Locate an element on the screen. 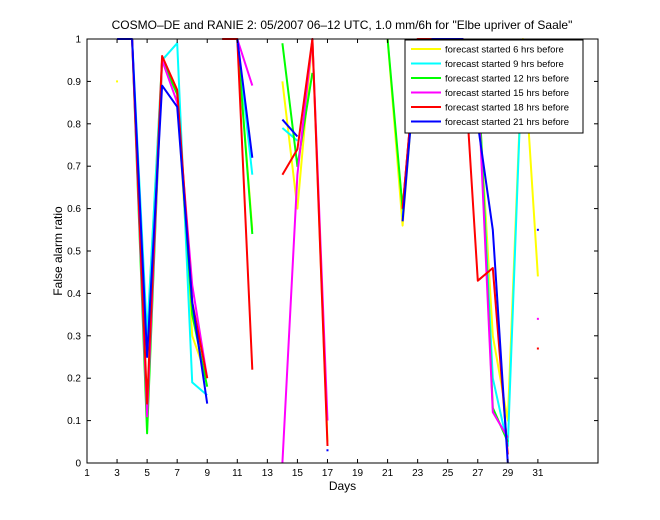 The image size is (660, 520). y-tick-label: 0 is located at coordinates (78, 464).